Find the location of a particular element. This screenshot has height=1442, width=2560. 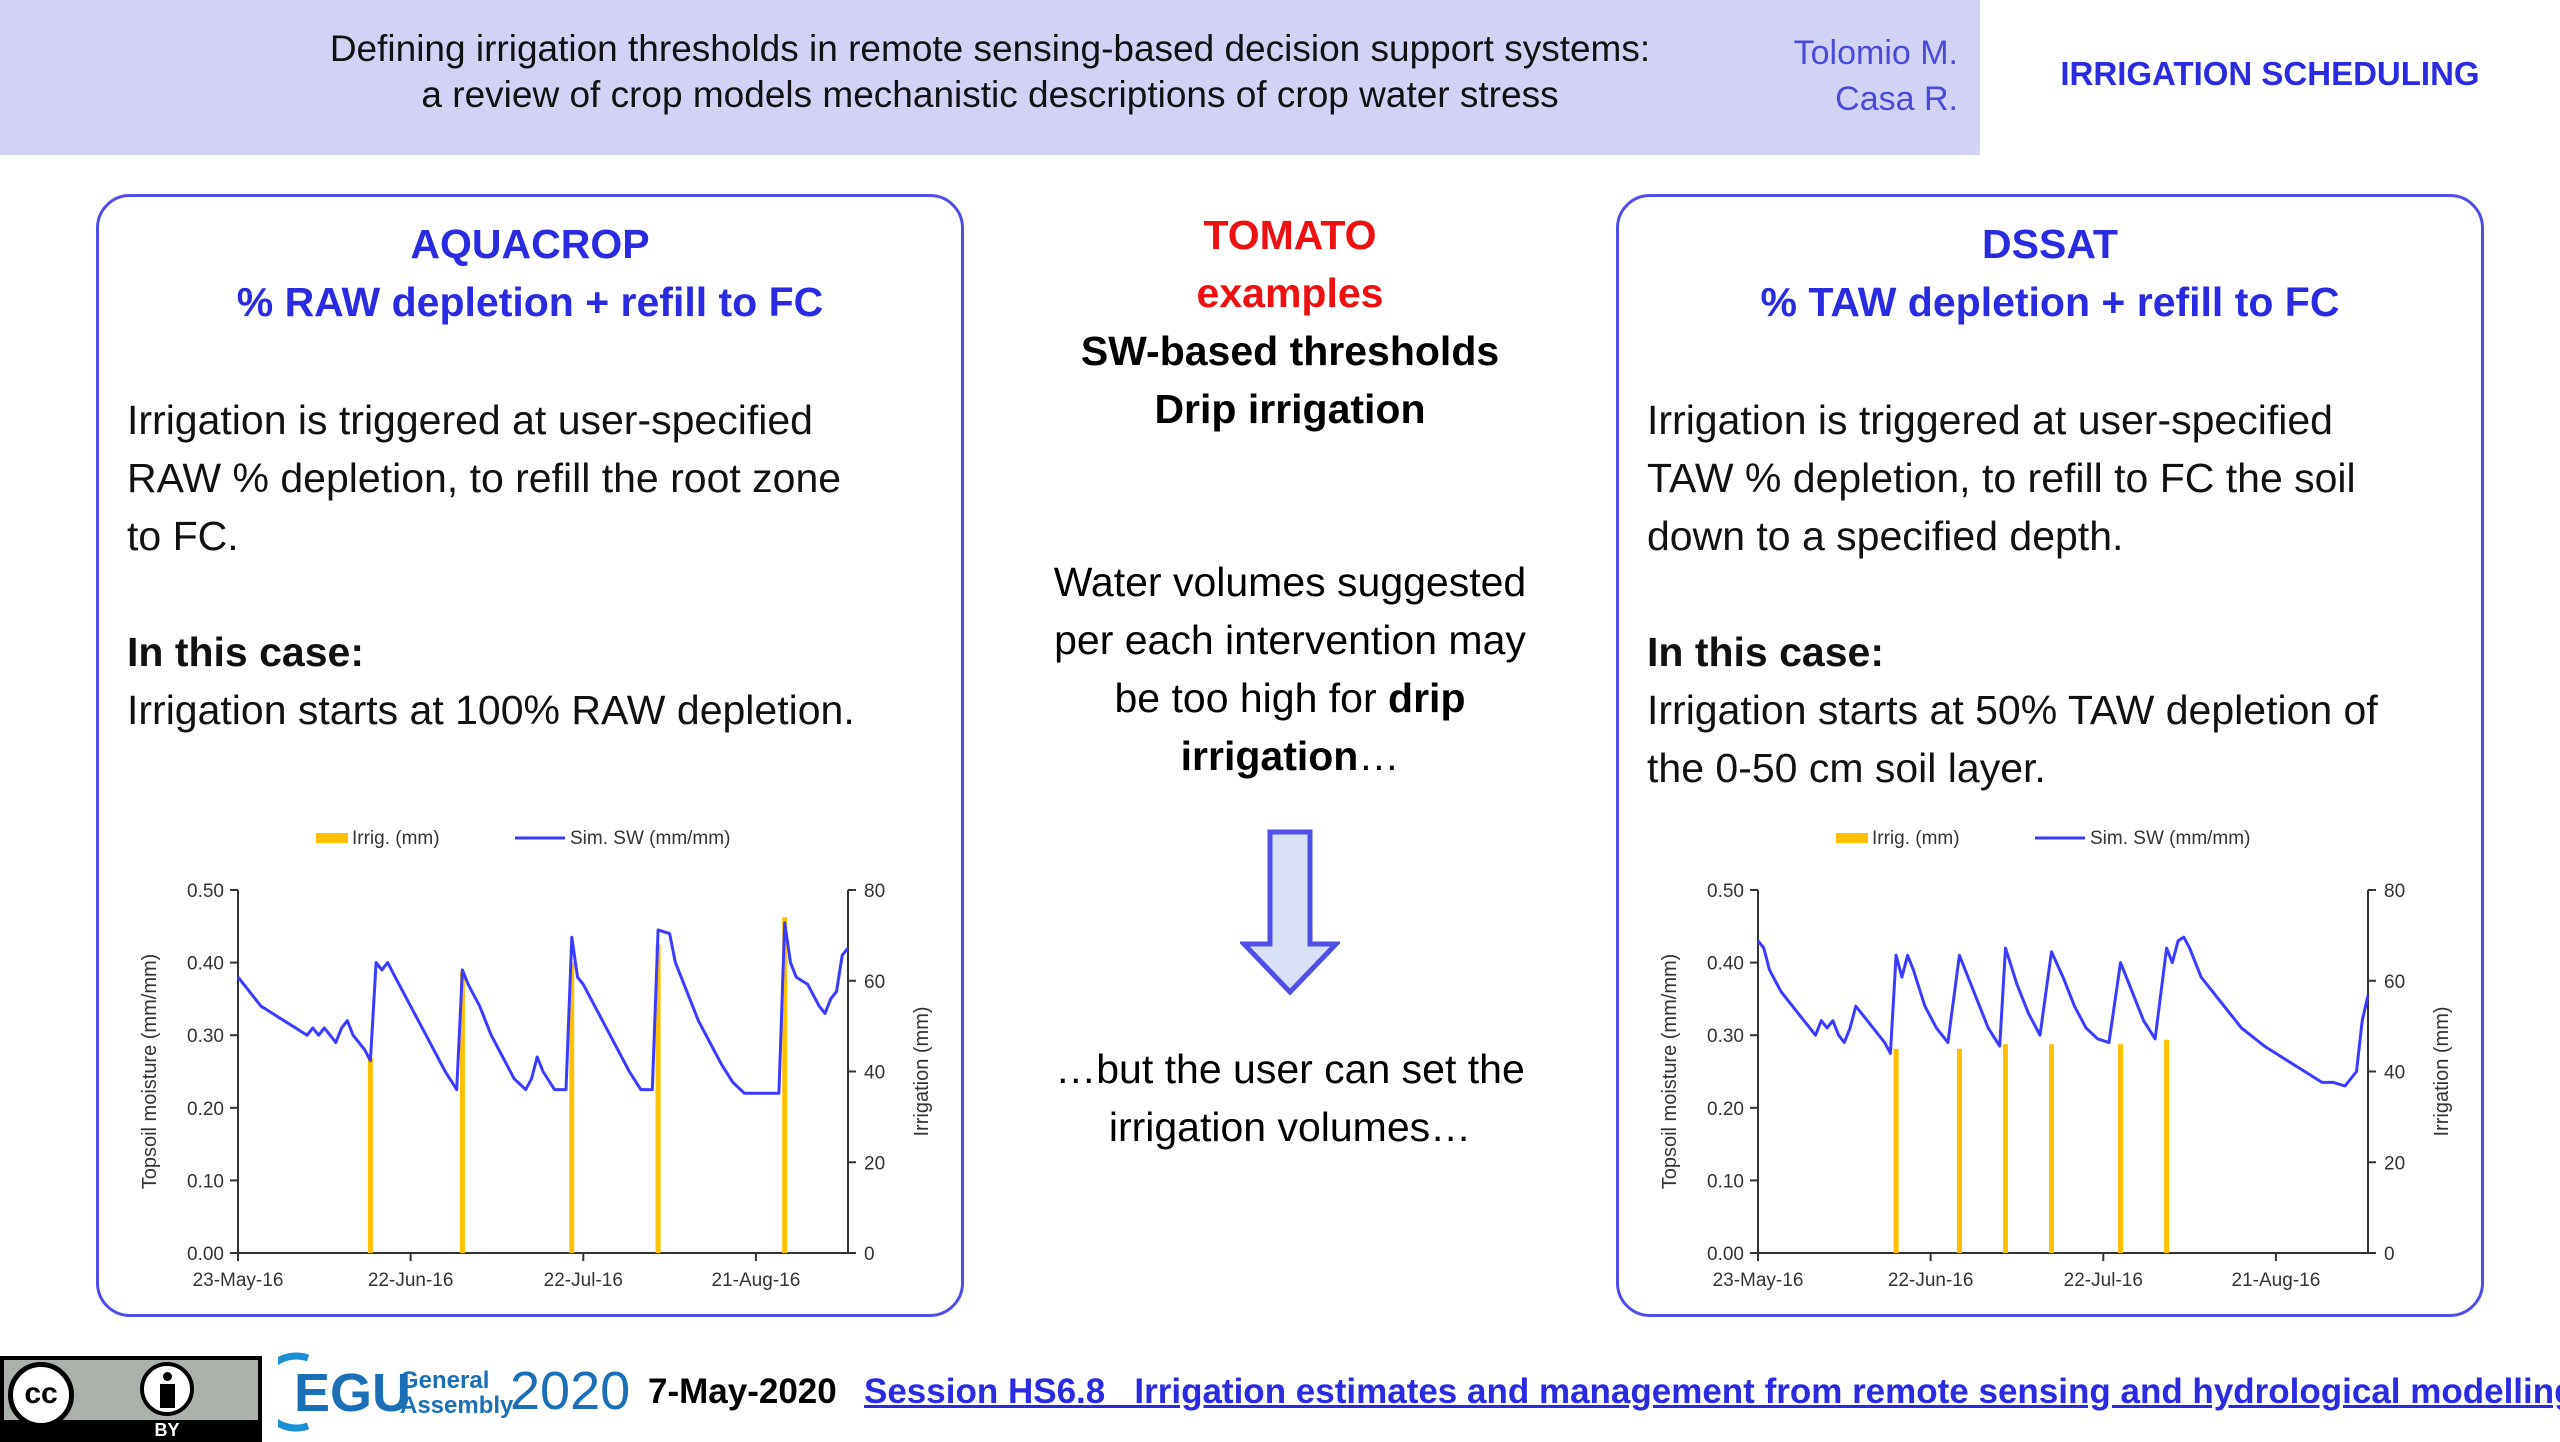

threshold-type: SW-based thresholds is located at coordinates (1290, 351).